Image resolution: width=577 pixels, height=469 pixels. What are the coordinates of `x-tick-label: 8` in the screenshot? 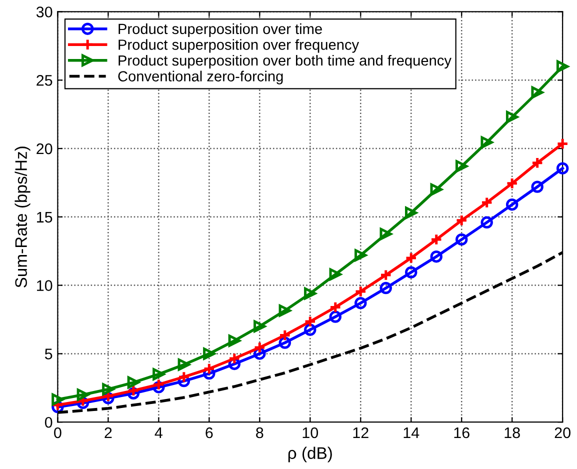 It's located at (260, 432).